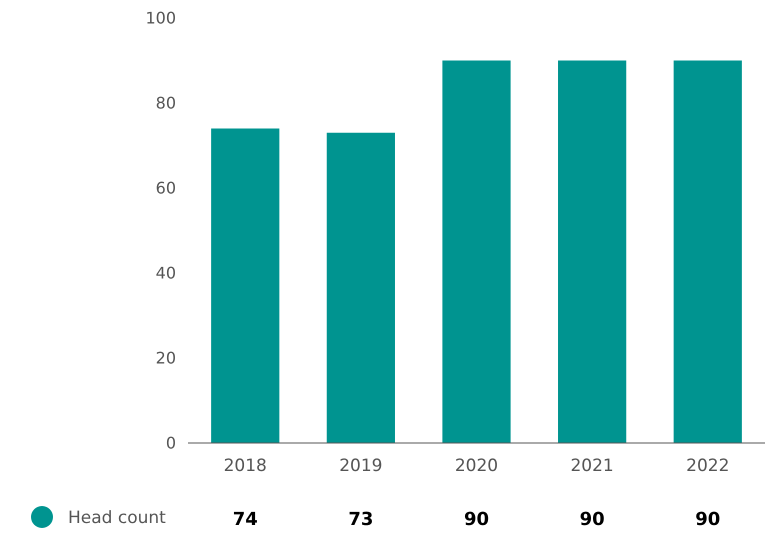  What do you see at coordinates (361, 519) in the screenshot?
I see `data-label: 73` at bounding box center [361, 519].